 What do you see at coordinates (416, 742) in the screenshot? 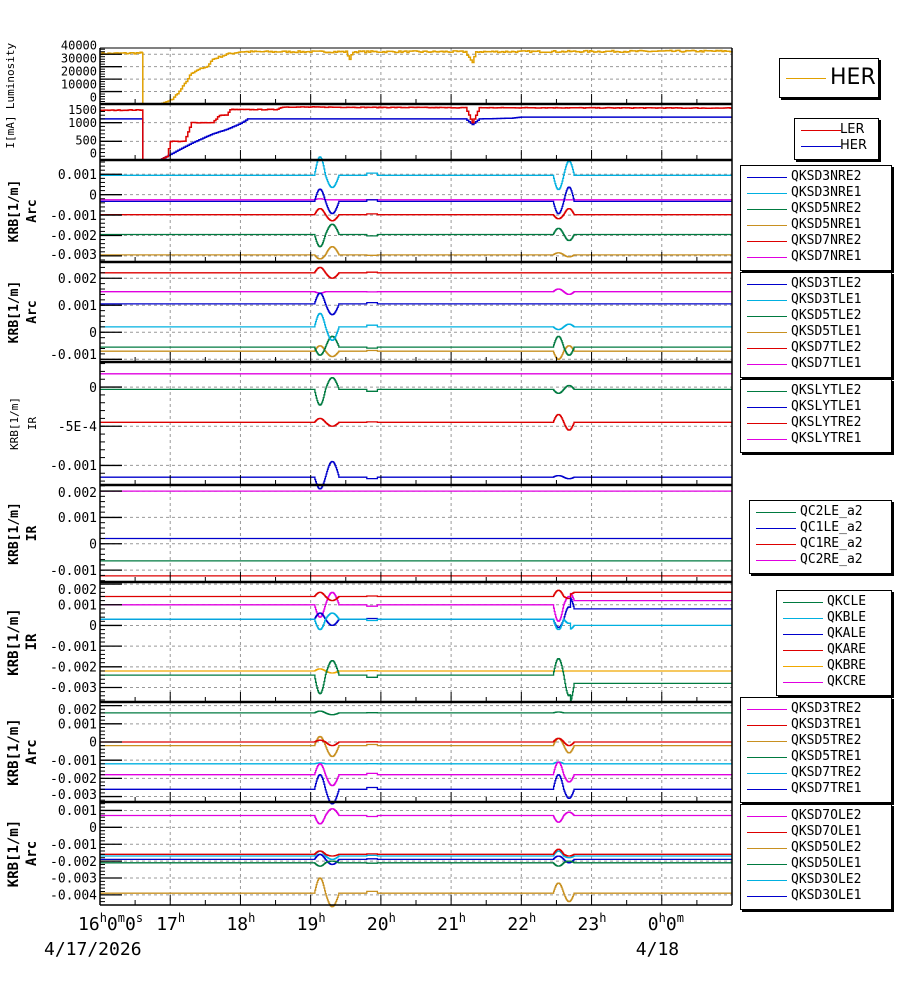
I see `series-line-qksd3tre1` at bounding box center [416, 742].